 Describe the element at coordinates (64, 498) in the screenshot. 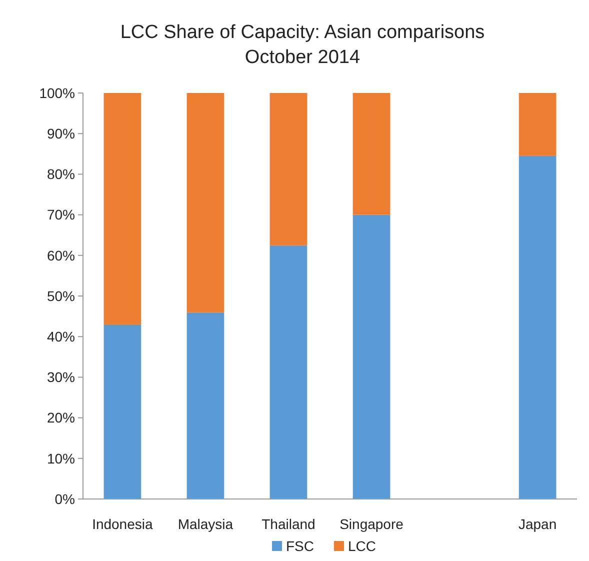

I see `y-tick-label: 0%` at that location.